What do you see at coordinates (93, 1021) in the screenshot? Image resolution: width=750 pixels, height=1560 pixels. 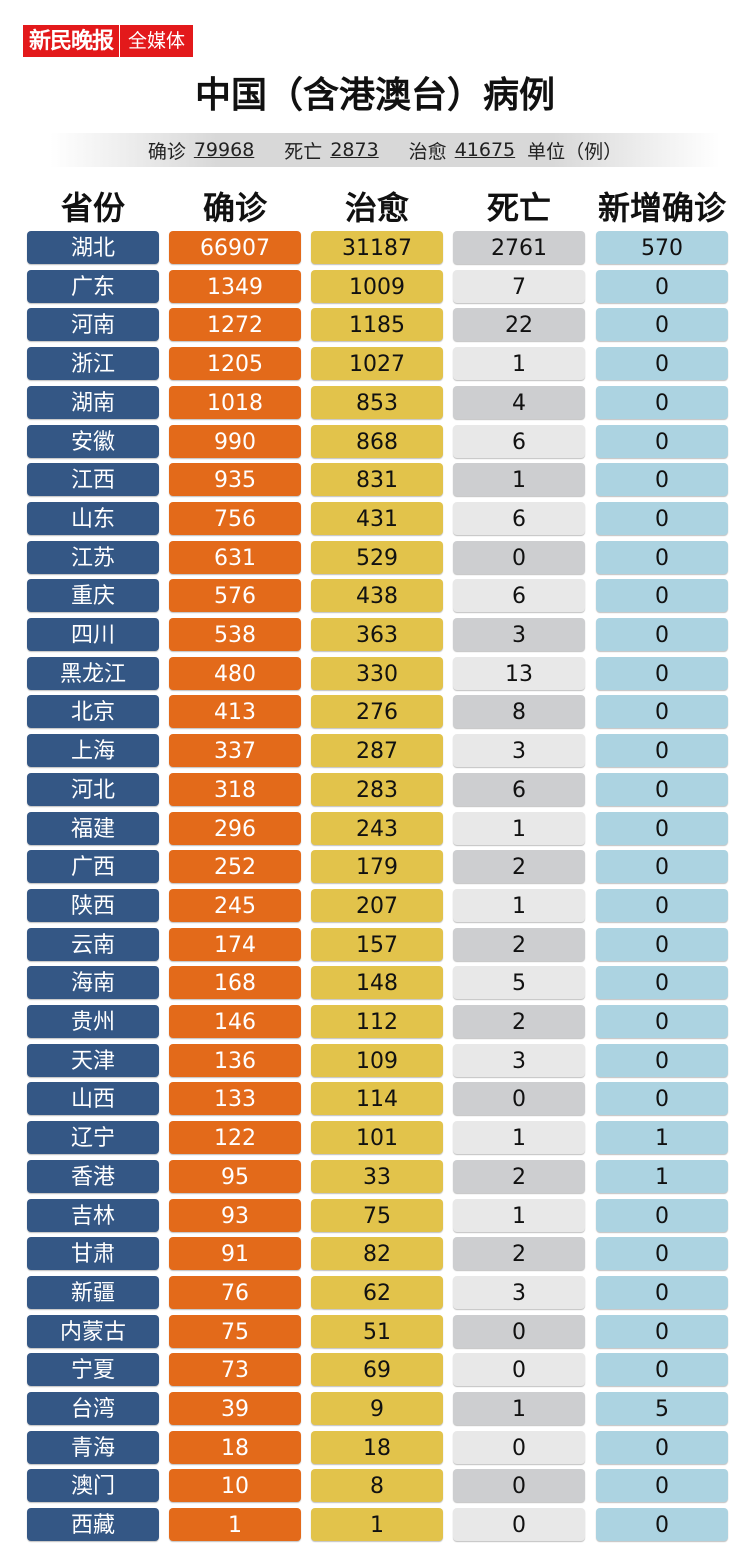 I see `cell-province: 贵州` at bounding box center [93, 1021].